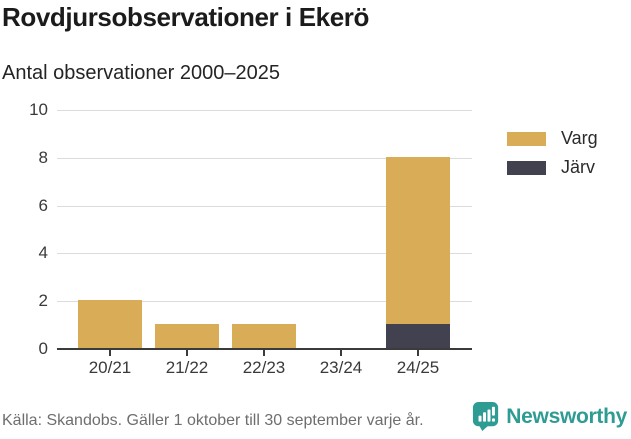 The width and height of the screenshot is (631, 439). Describe the element at coordinates (43, 348) in the screenshot. I see `y-axis-label-0: 0` at that location.